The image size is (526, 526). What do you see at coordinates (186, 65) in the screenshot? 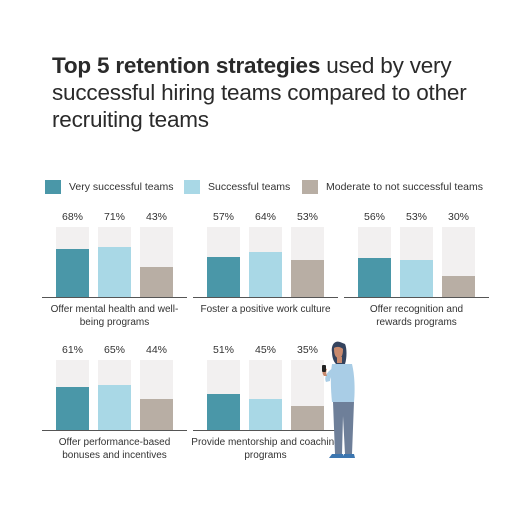
I see `title-bold: Top 5 retention strategies` at bounding box center [186, 65].